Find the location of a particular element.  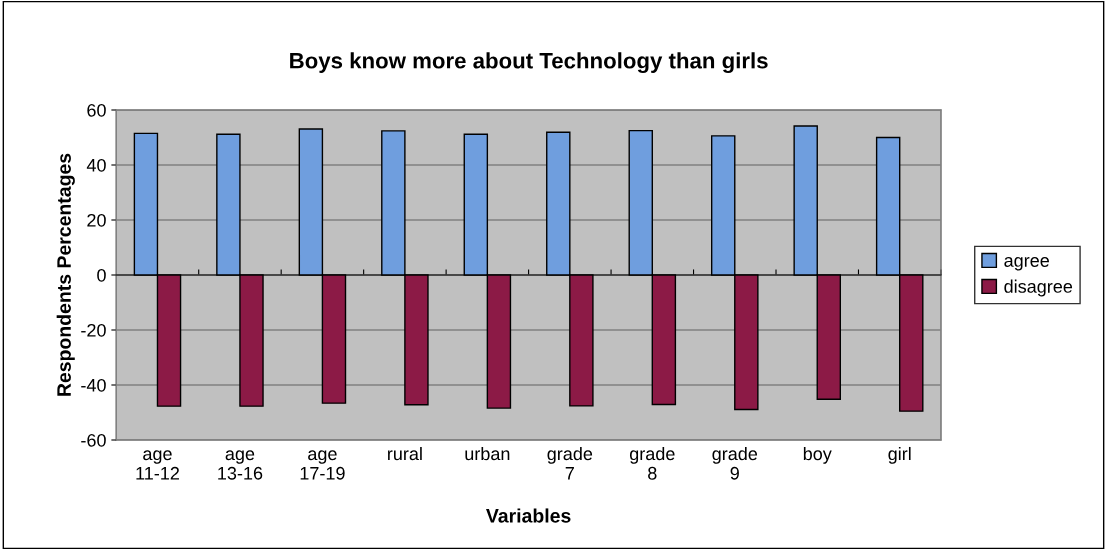

x-tick-label: grade 7 is located at coordinates (570, 463).